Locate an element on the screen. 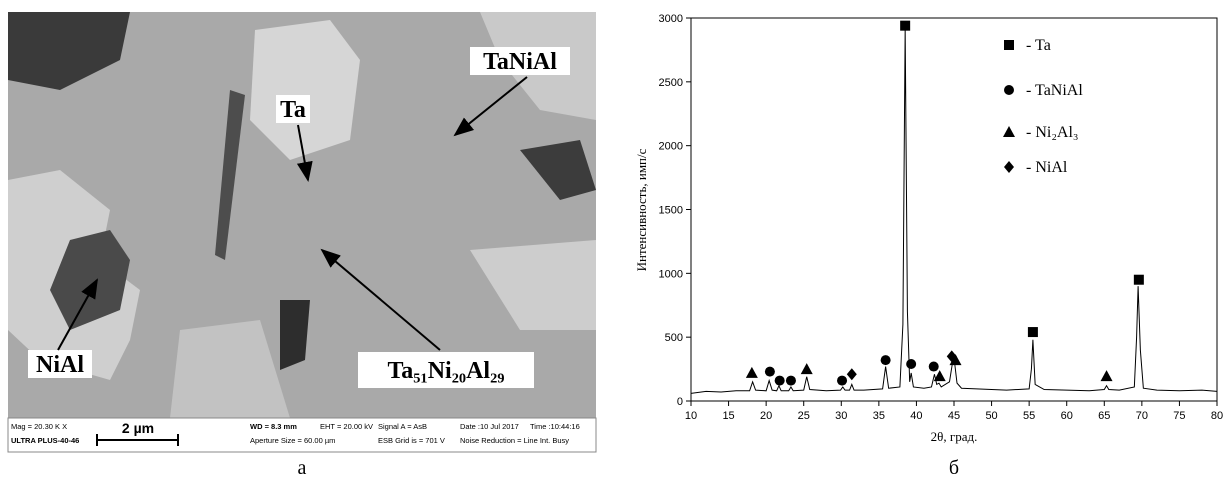 The width and height of the screenshot is (1223, 483). legend-label: - TaNiAl is located at coordinates (1054, 90).